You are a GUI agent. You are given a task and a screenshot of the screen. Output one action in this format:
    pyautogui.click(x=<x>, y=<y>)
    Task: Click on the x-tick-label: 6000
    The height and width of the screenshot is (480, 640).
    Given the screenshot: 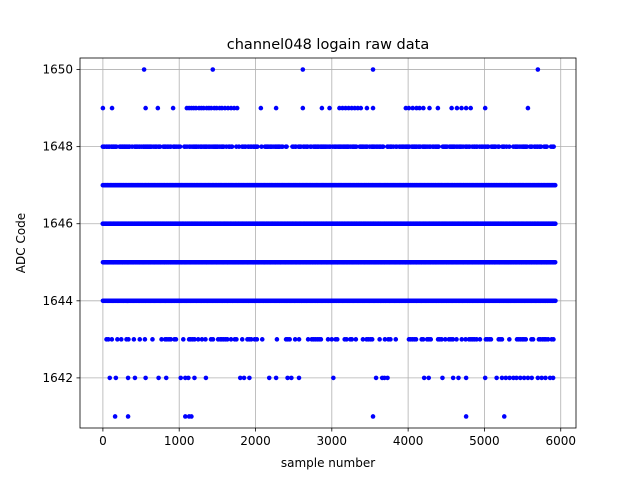 What is the action you would take?
    pyautogui.click(x=560, y=441)
    